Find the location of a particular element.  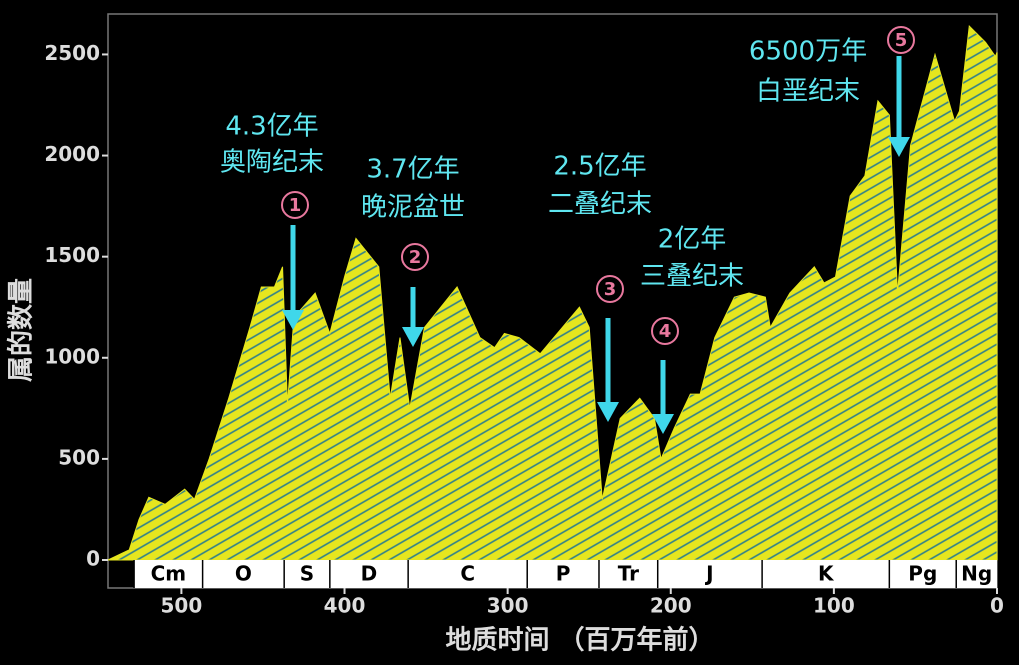

event-label: 2亿年 is located at coordinates (692, 240).